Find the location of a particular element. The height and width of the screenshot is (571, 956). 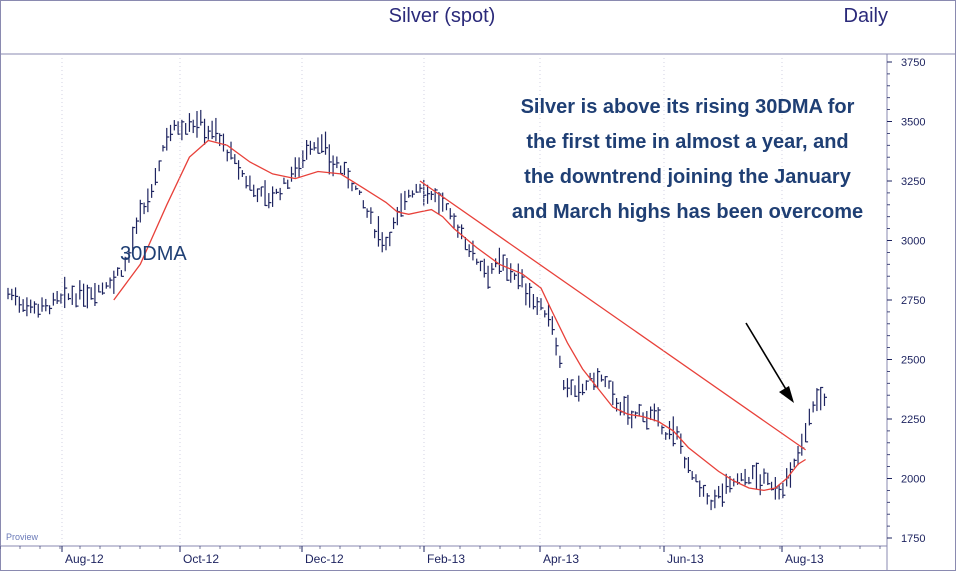

x-tick-label: Oct-12 is located at coordinates (201, 559).